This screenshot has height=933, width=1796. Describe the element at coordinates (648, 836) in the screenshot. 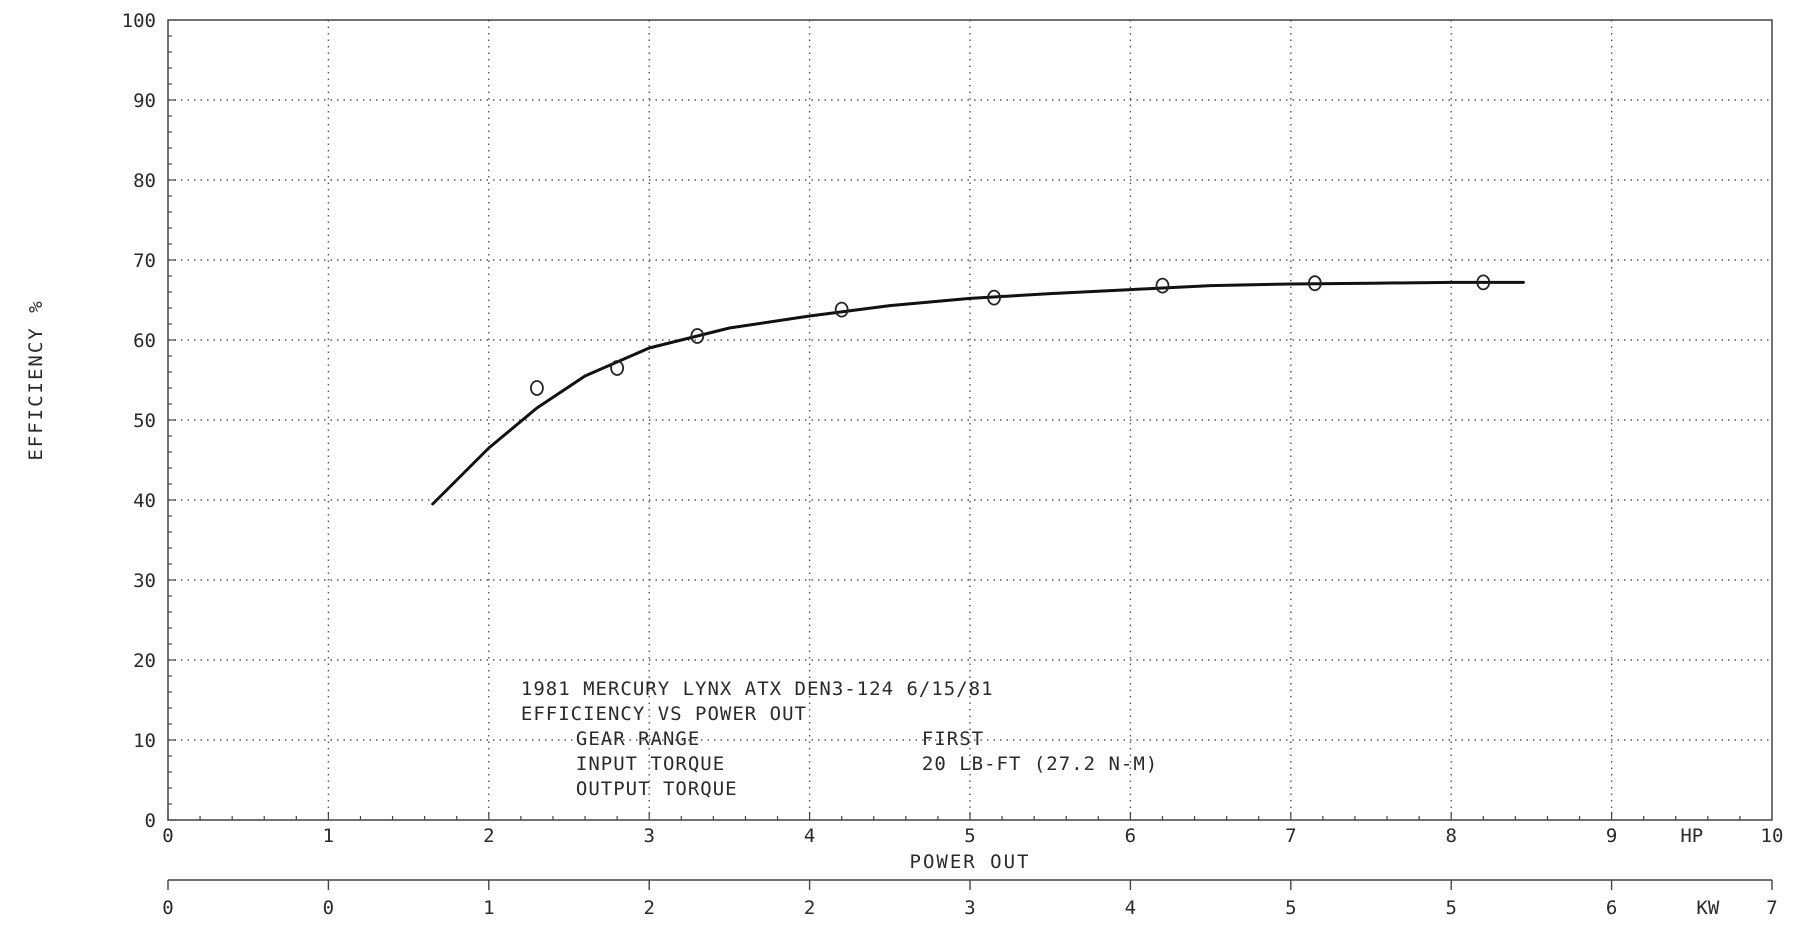

I see `x-tick-label: 3` at that location.